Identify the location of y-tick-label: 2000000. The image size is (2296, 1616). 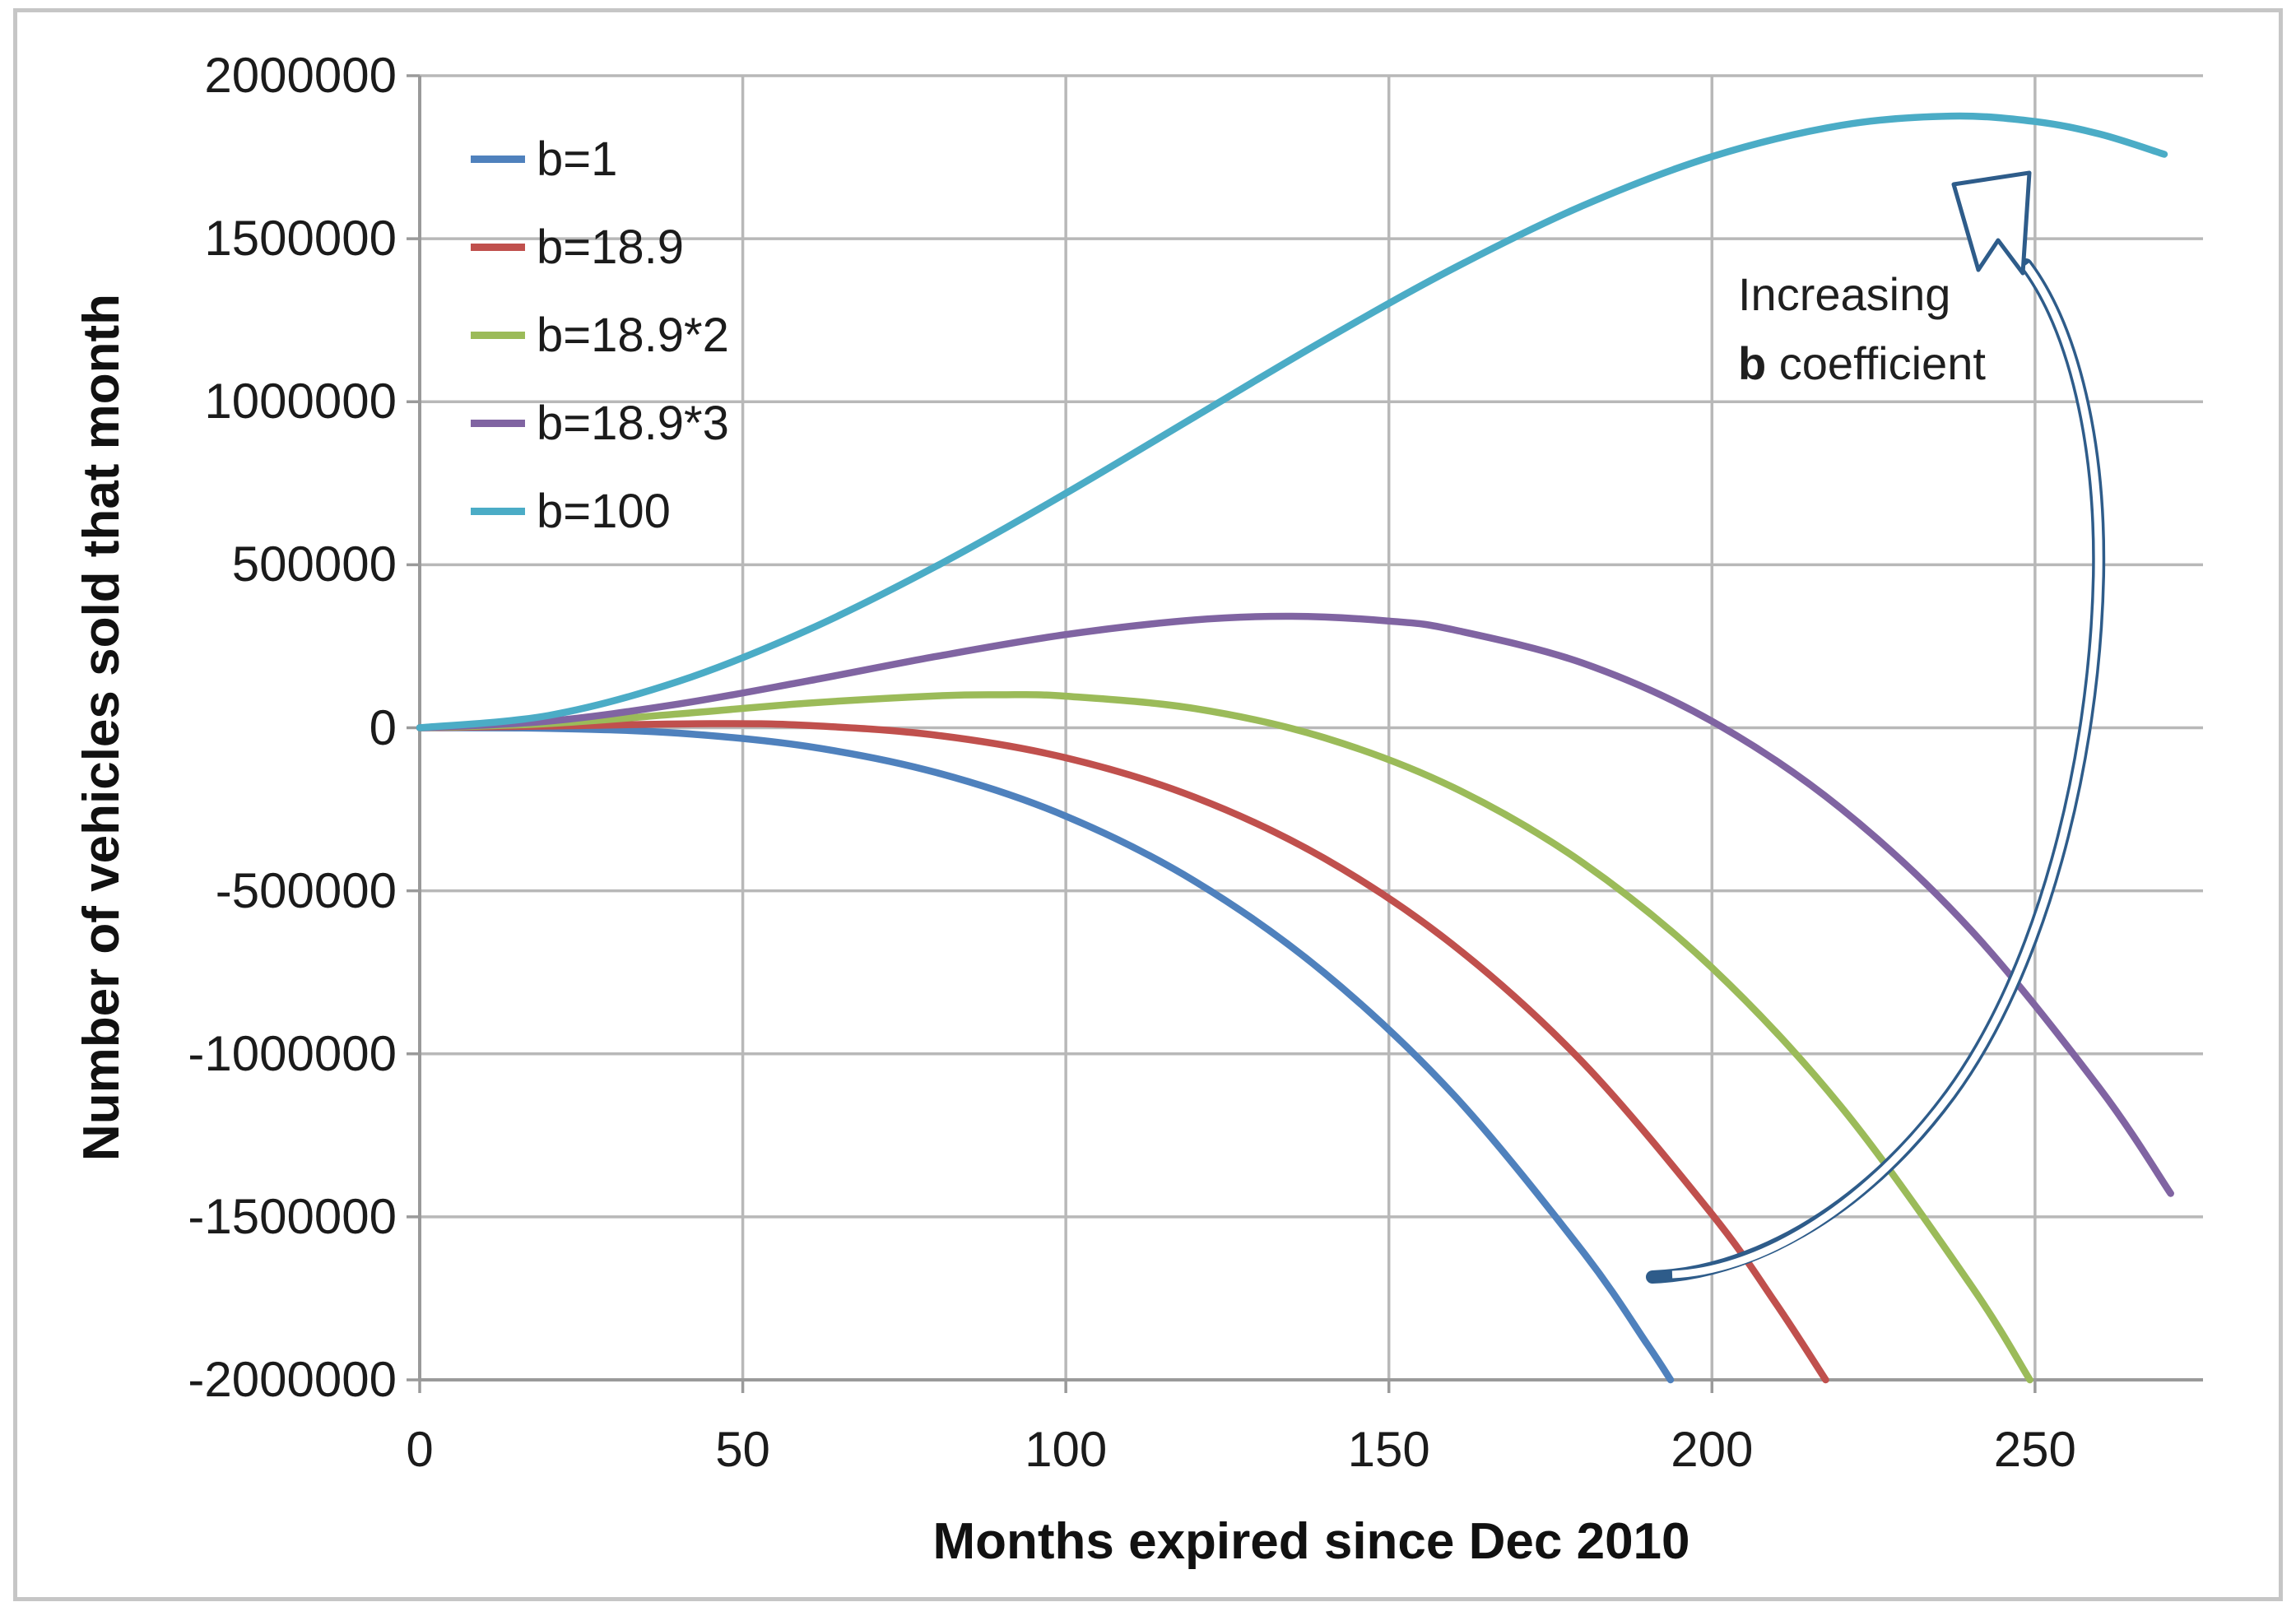
(300, 75).